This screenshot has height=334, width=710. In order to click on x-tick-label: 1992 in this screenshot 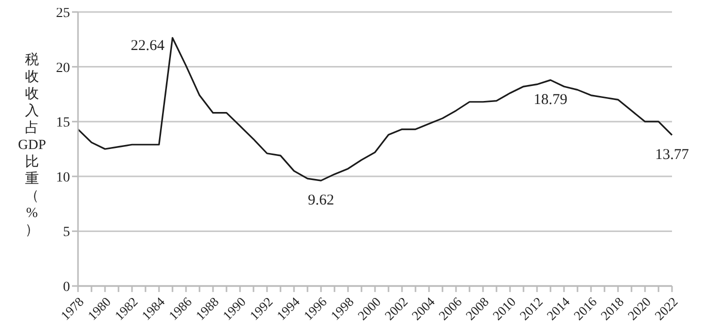, I will do `click(261, 309)`.